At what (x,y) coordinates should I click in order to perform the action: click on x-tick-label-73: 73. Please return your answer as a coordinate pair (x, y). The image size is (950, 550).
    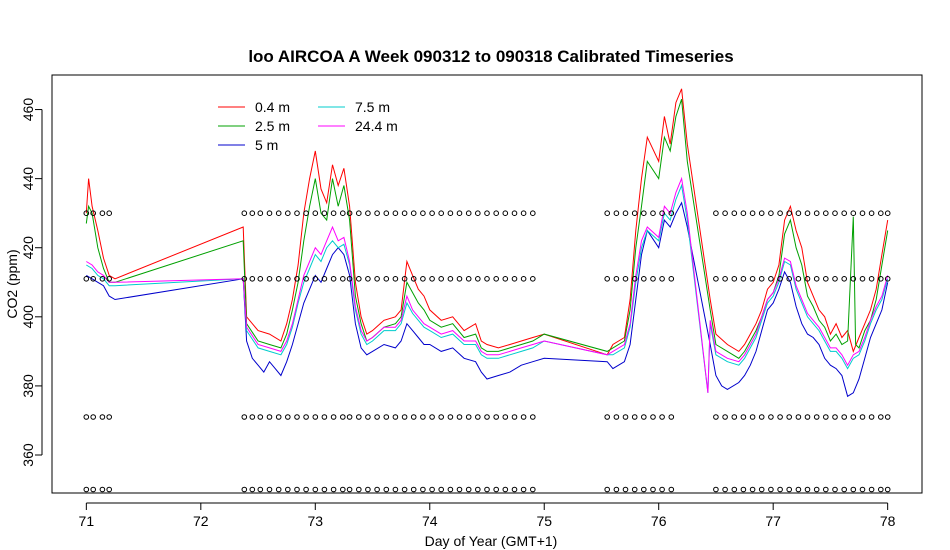
    Looking at the image, I should click on (316, 521).